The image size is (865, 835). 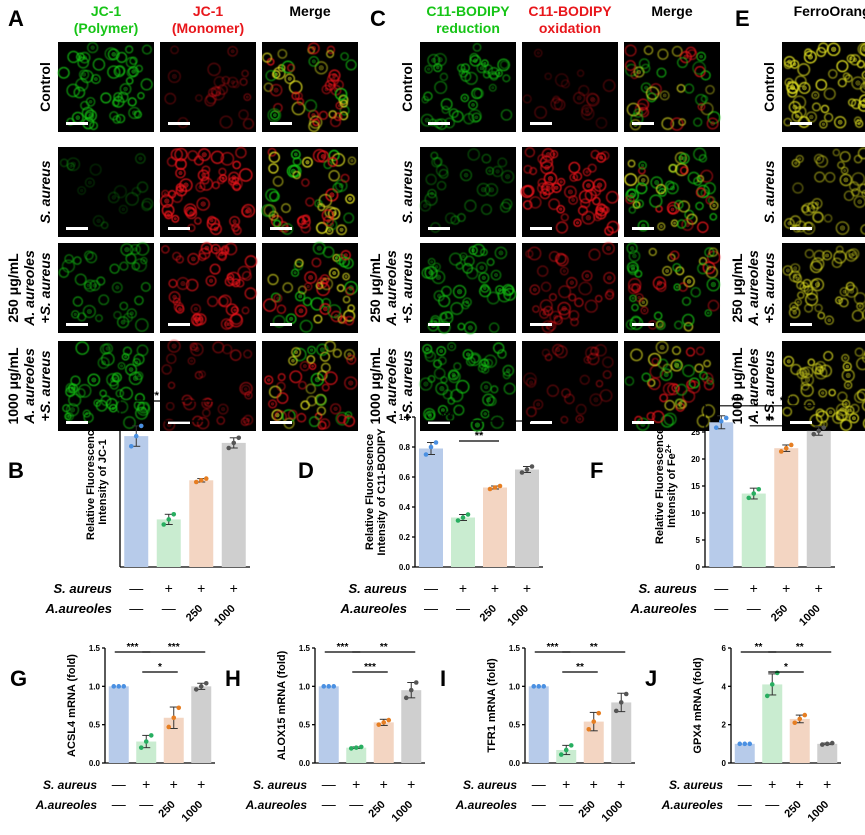 I want to click on micrograph-c-r0-c1, so click(x=570, y=87).